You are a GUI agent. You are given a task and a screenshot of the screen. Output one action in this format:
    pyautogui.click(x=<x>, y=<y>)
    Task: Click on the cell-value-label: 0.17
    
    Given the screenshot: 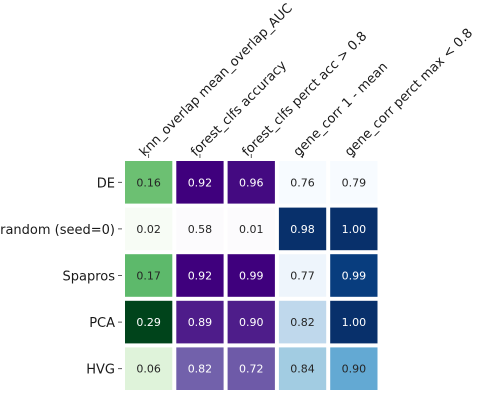 What is the action you would take?
    pyautogui.click(x=148, y=276)
    